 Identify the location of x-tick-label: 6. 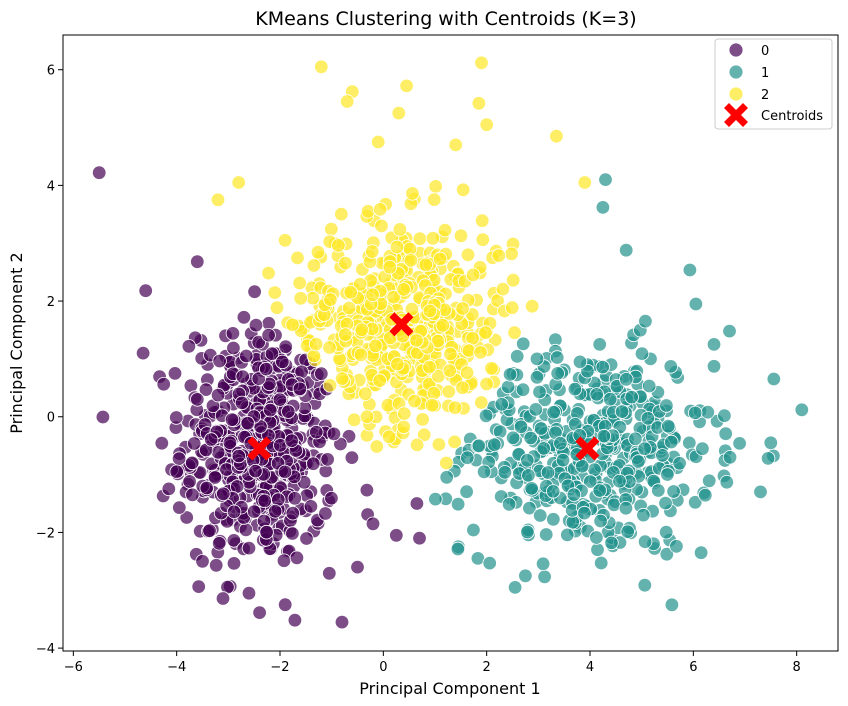
(693, 667).